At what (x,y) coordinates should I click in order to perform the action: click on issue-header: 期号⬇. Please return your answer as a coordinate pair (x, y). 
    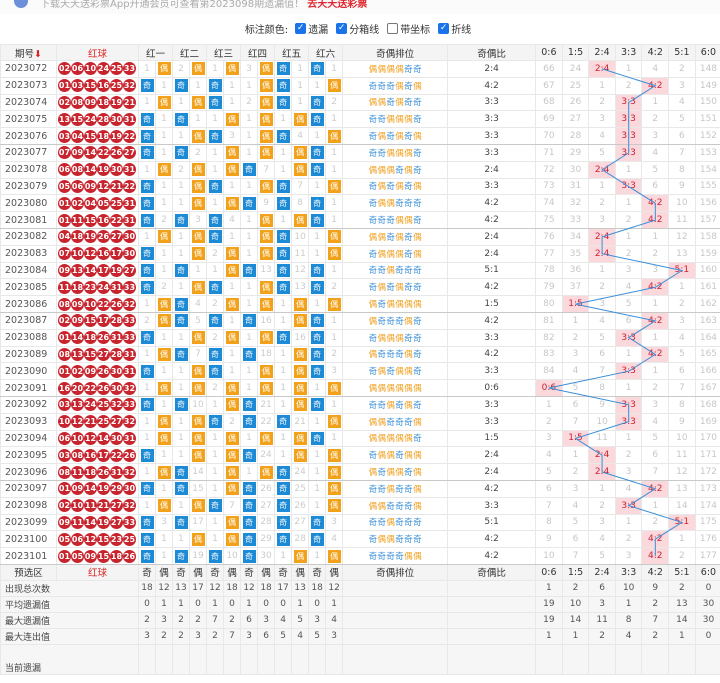
    Looking at the image, I should click on (28, 52).